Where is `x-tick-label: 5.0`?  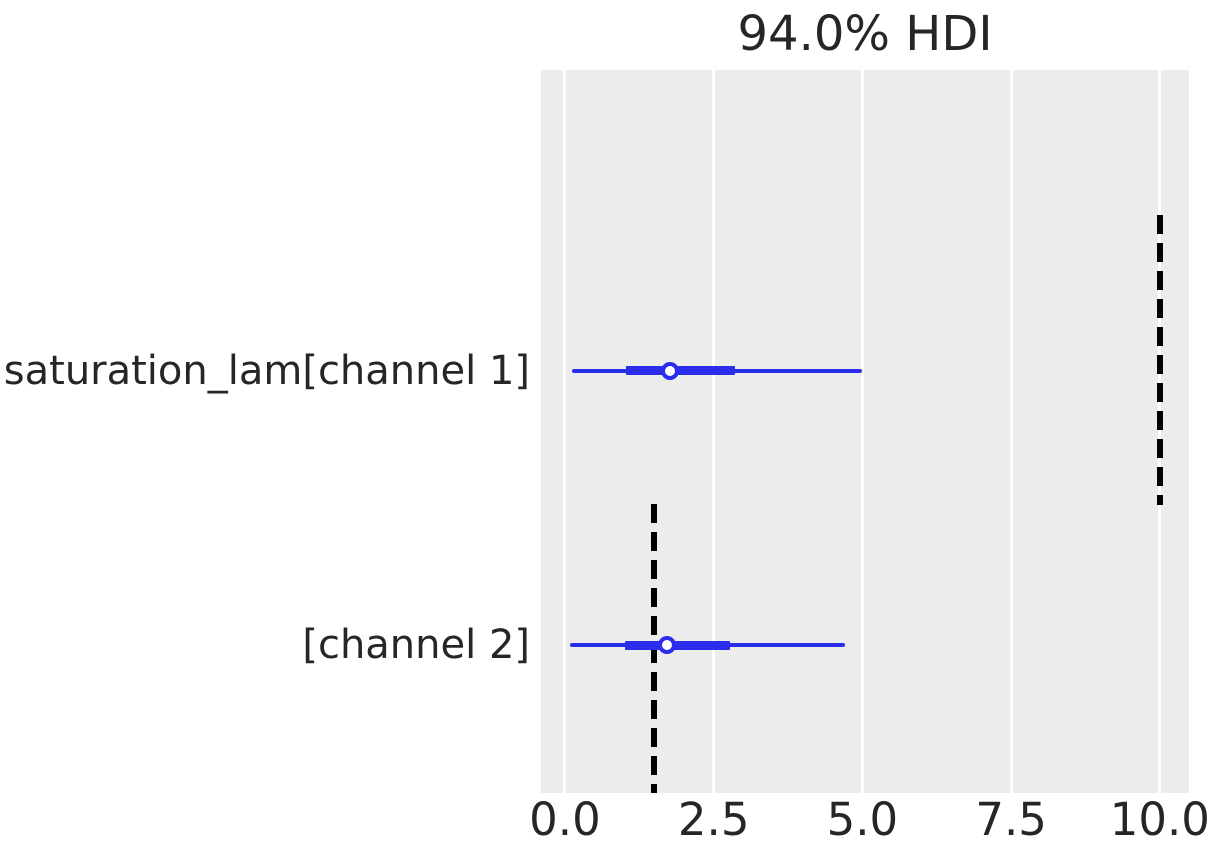
x-tick-label: 5.0 is located at coordinates (862, 819).